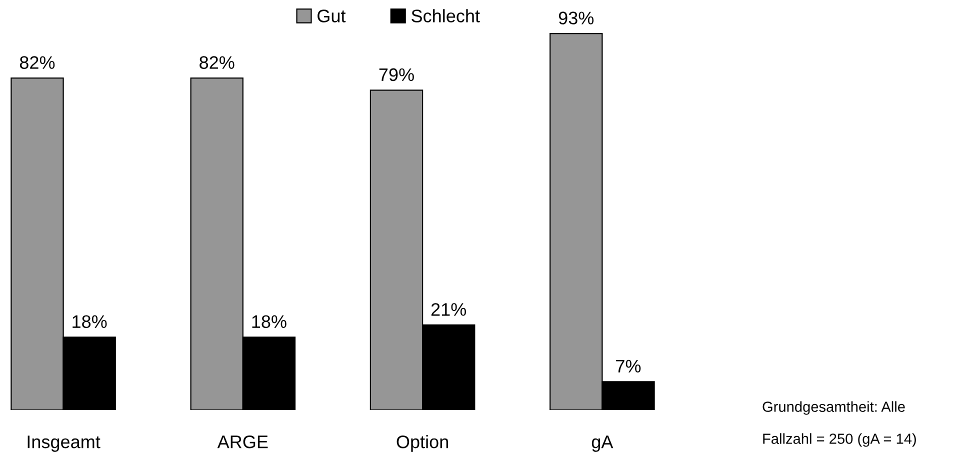  I want to click on x-tick-label: Insgeamt, so click(64, 444).